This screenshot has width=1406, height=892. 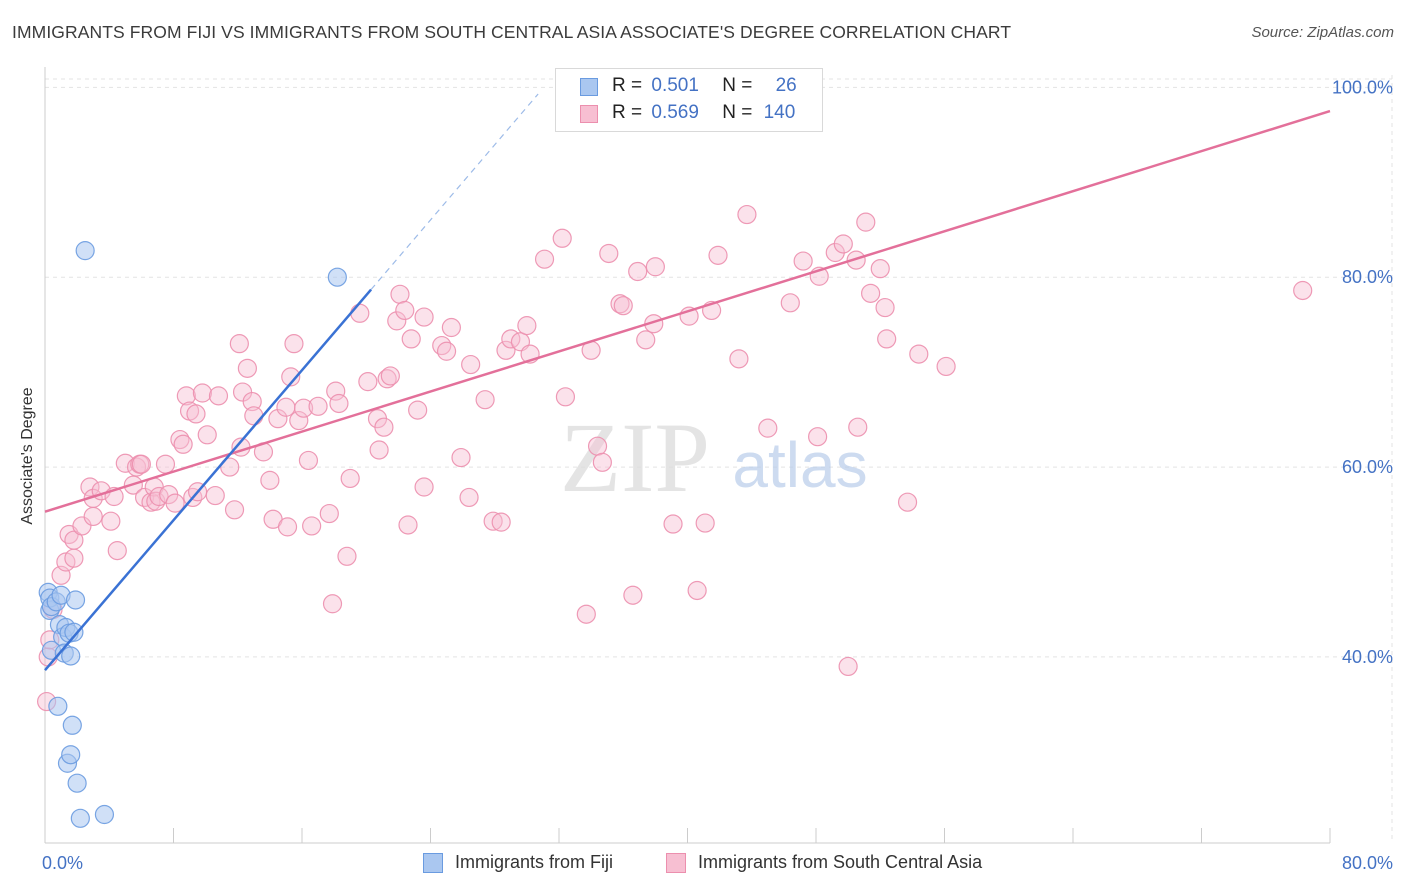 What do you see at coordinates (1367, 467) in the screenshot?
I see `y-tick-label: 60.0%` at bounding box center [1367, 467].